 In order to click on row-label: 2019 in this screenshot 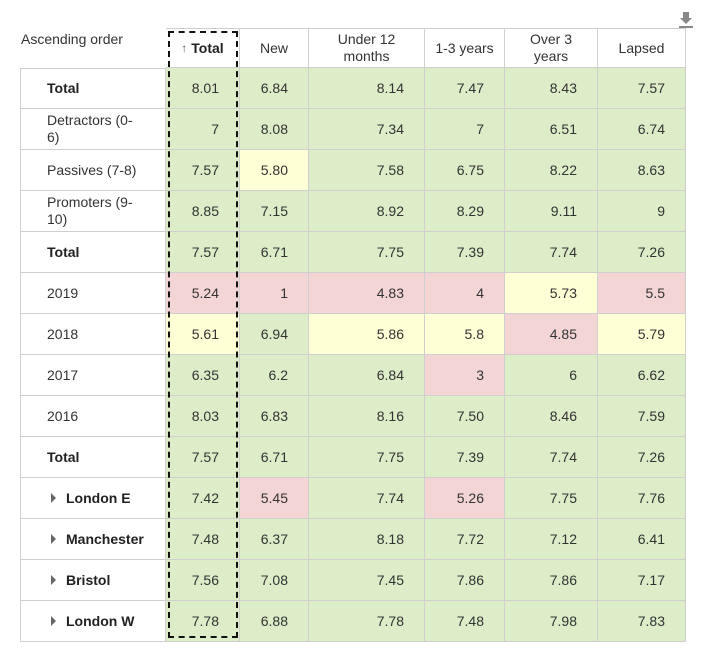, I will do `click(93, 293)`.